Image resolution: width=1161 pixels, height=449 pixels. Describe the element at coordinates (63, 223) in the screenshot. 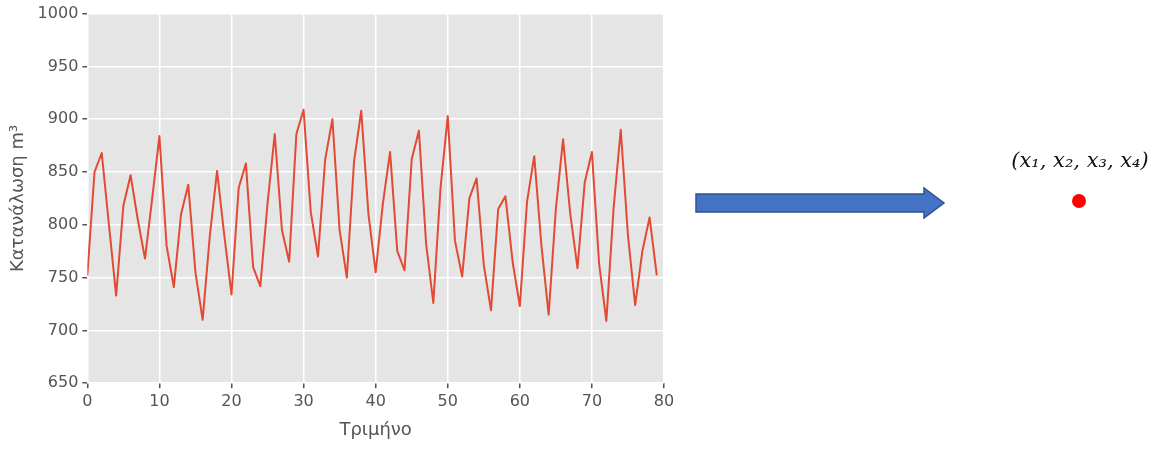

I see `y-tick-label: 800` at that location.